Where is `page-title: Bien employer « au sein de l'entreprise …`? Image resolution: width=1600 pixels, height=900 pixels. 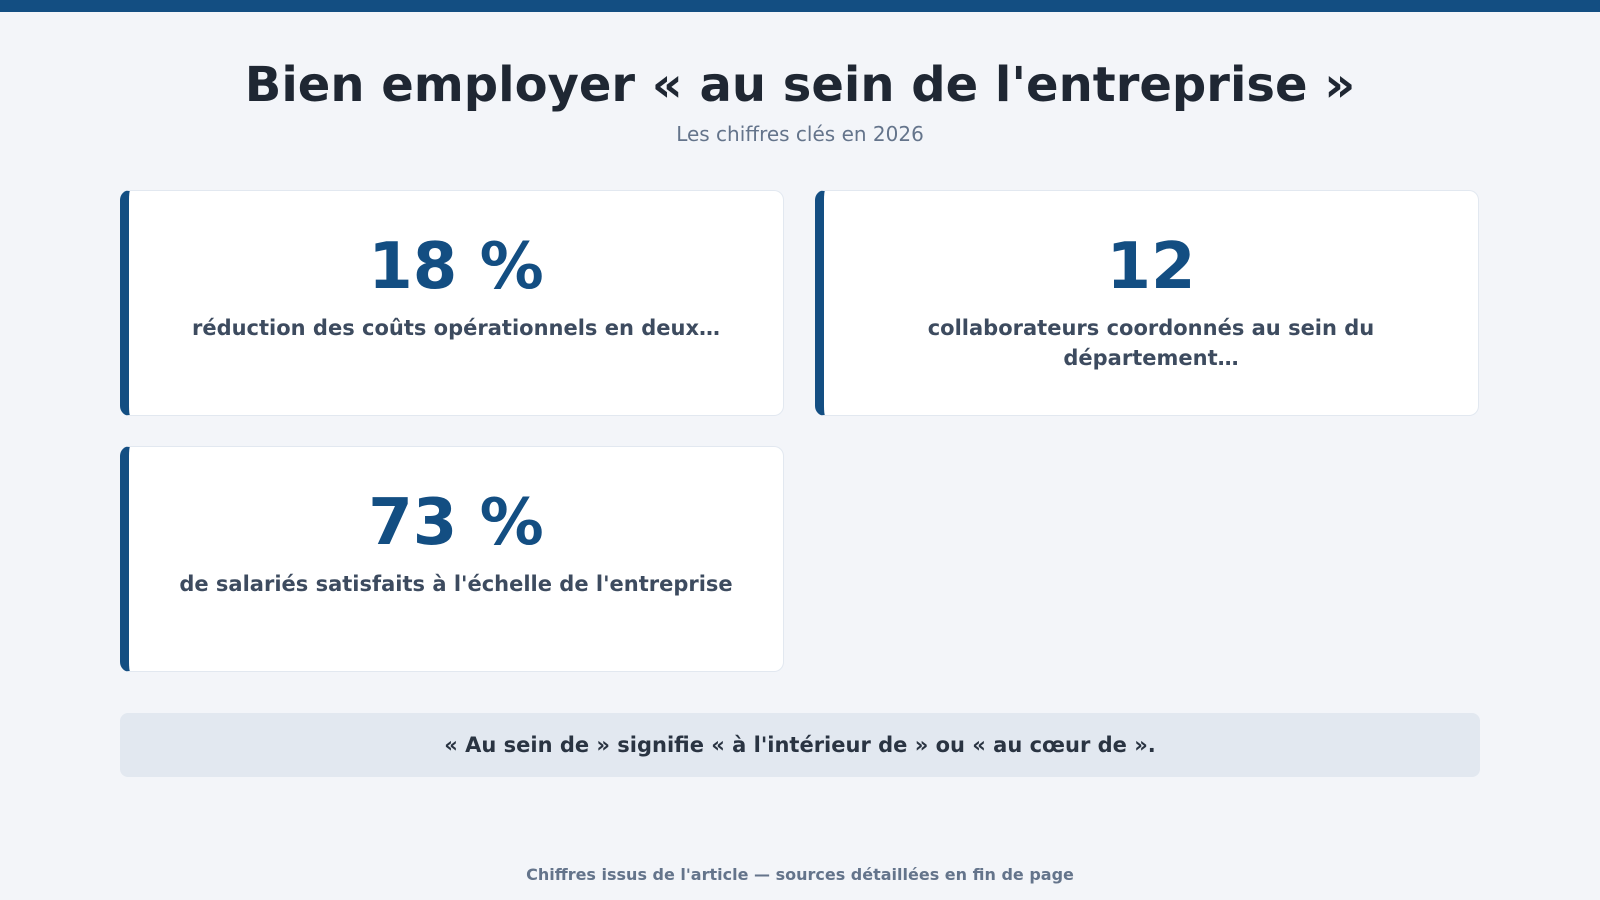
page-title: Bien employer « au sein de l'entreprise … is located at coordinates (800, 85).